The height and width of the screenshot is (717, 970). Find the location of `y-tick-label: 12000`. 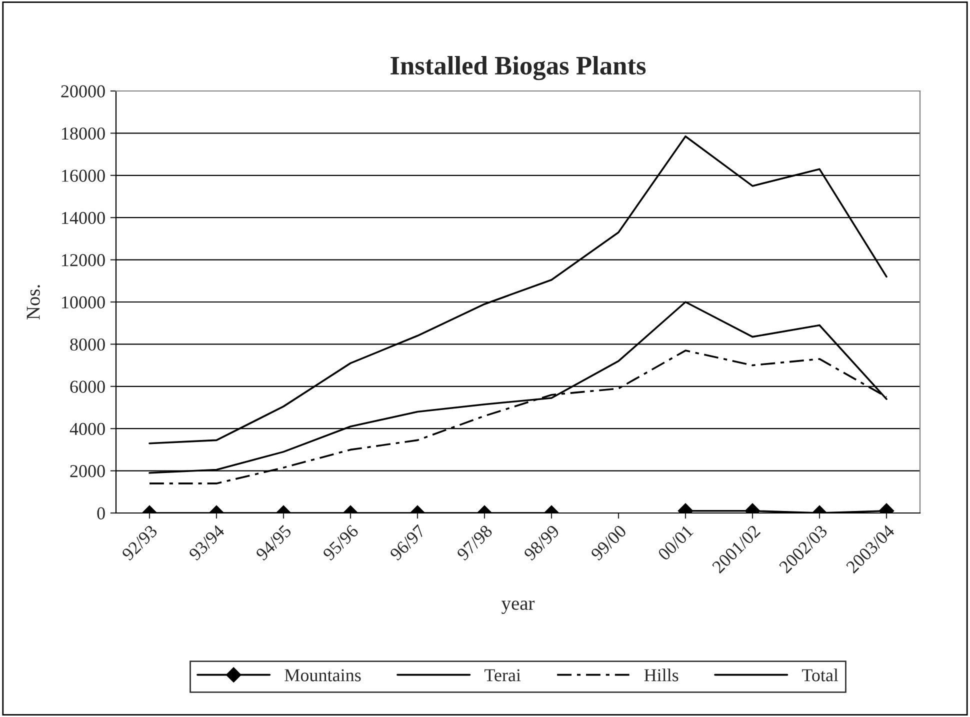

y-tick-label: 12000 is located at coordinates (83, 260).